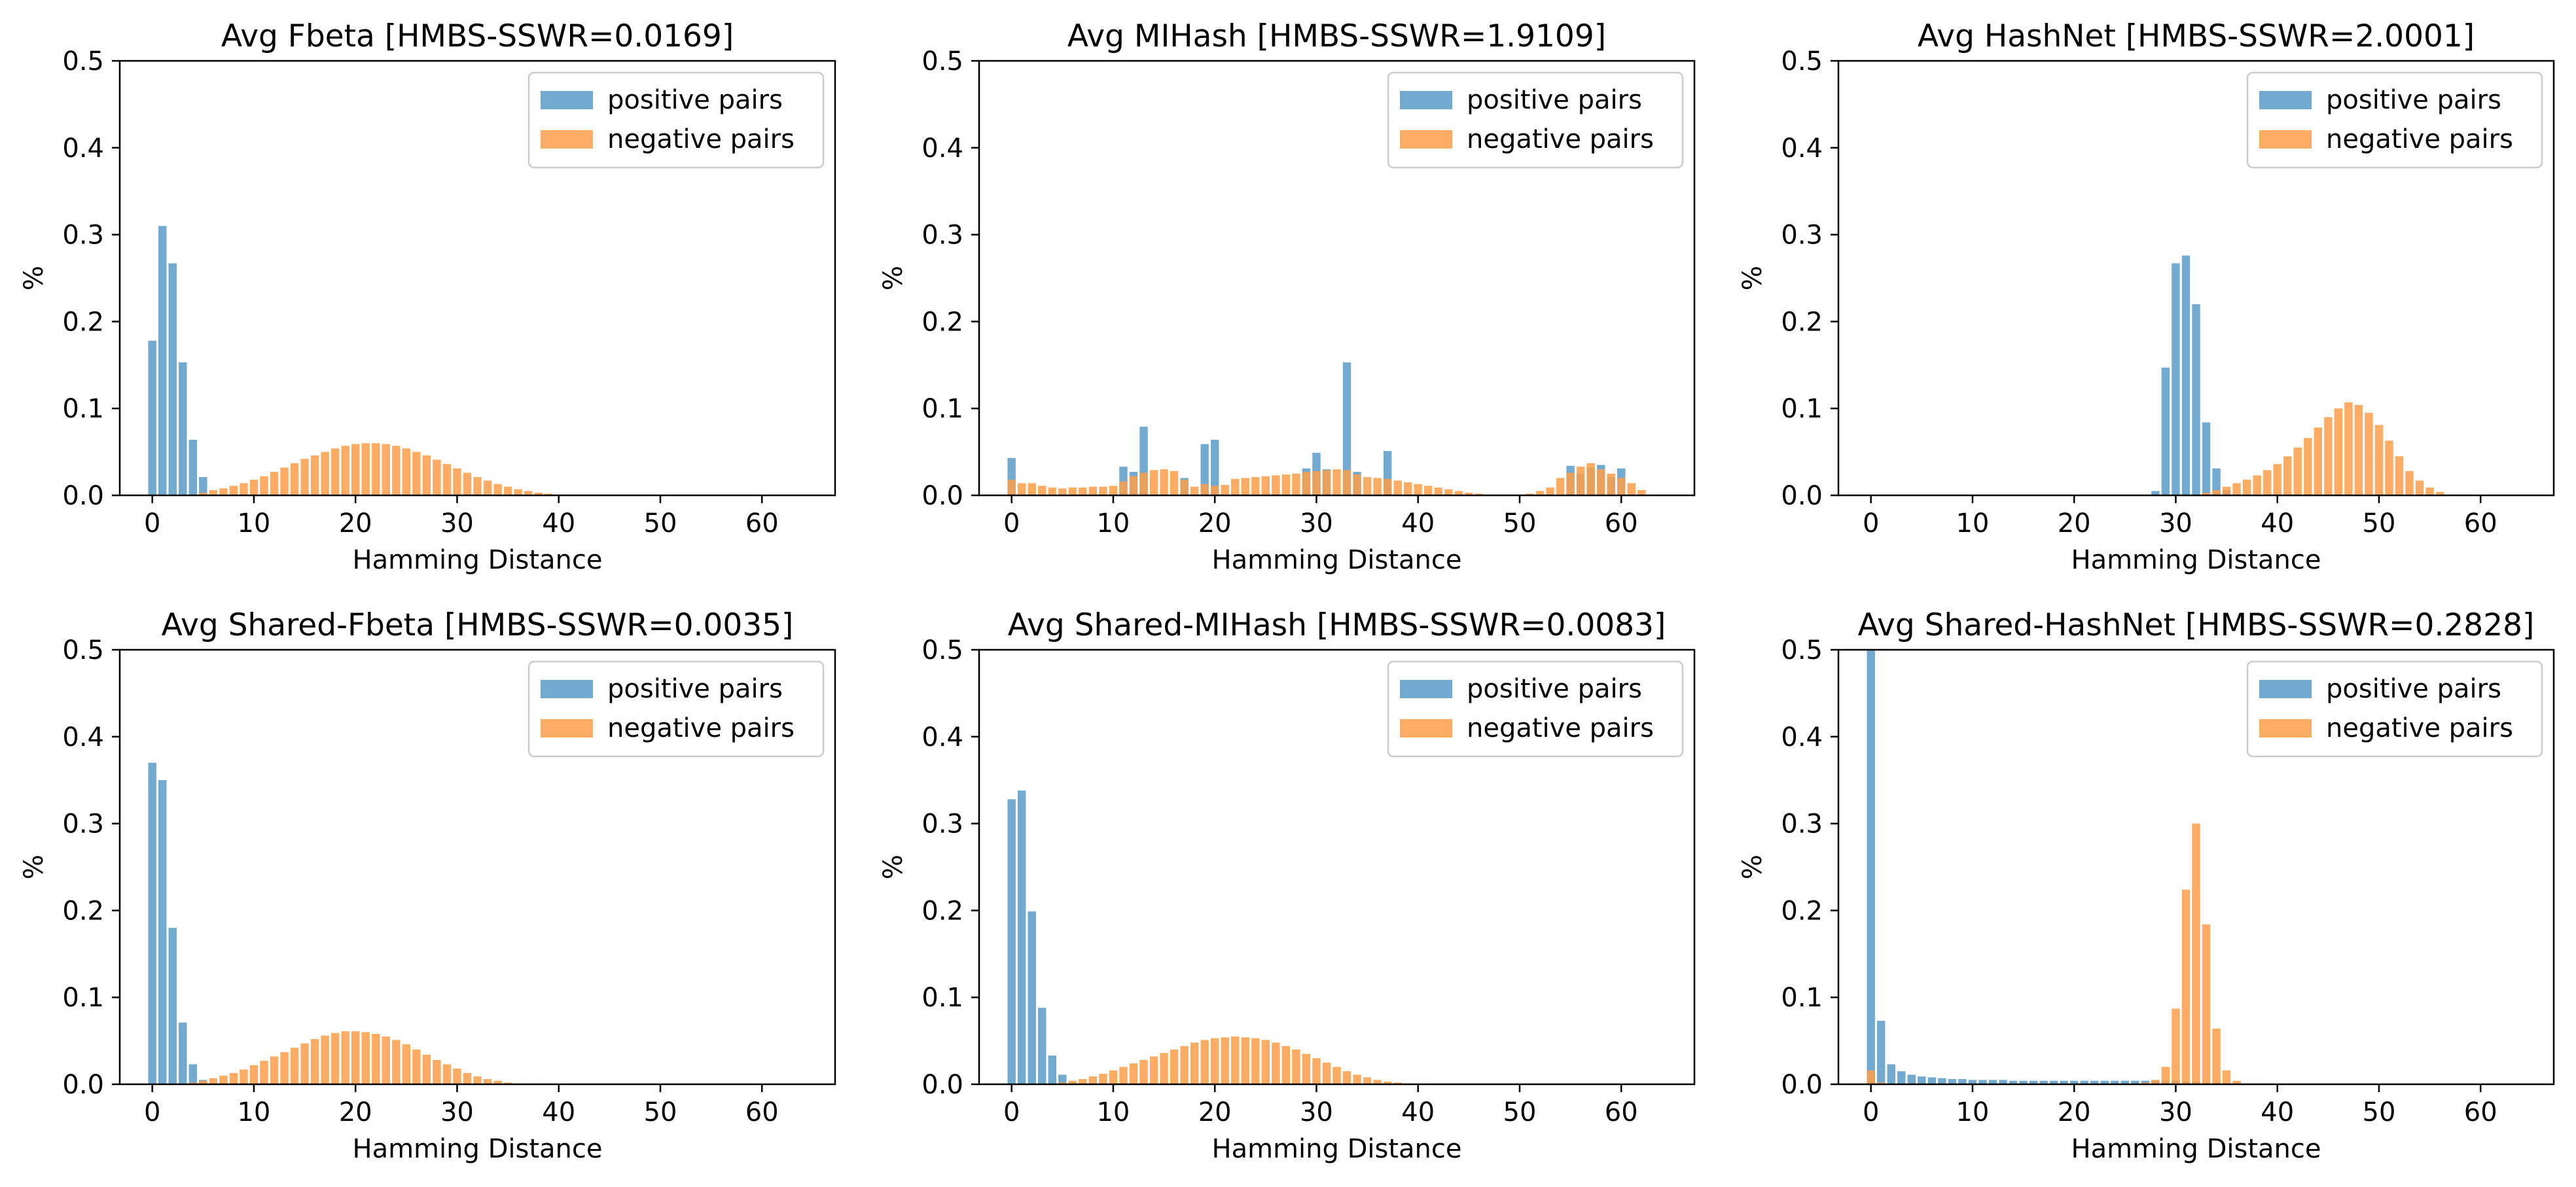  What do you see at coordinates (762, 523) in the screenshot?
I see `x-tick-label: 60` at bounding box center [762, 523].